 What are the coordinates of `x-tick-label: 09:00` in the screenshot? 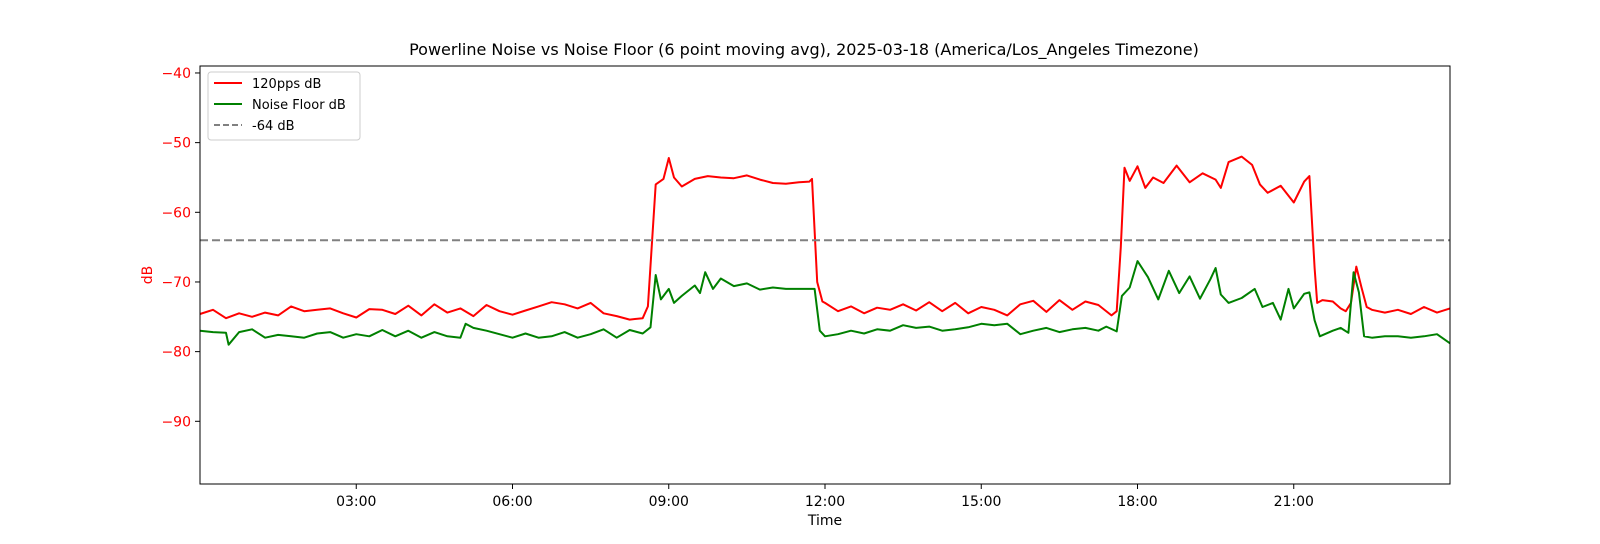 It's located at (669, 502).